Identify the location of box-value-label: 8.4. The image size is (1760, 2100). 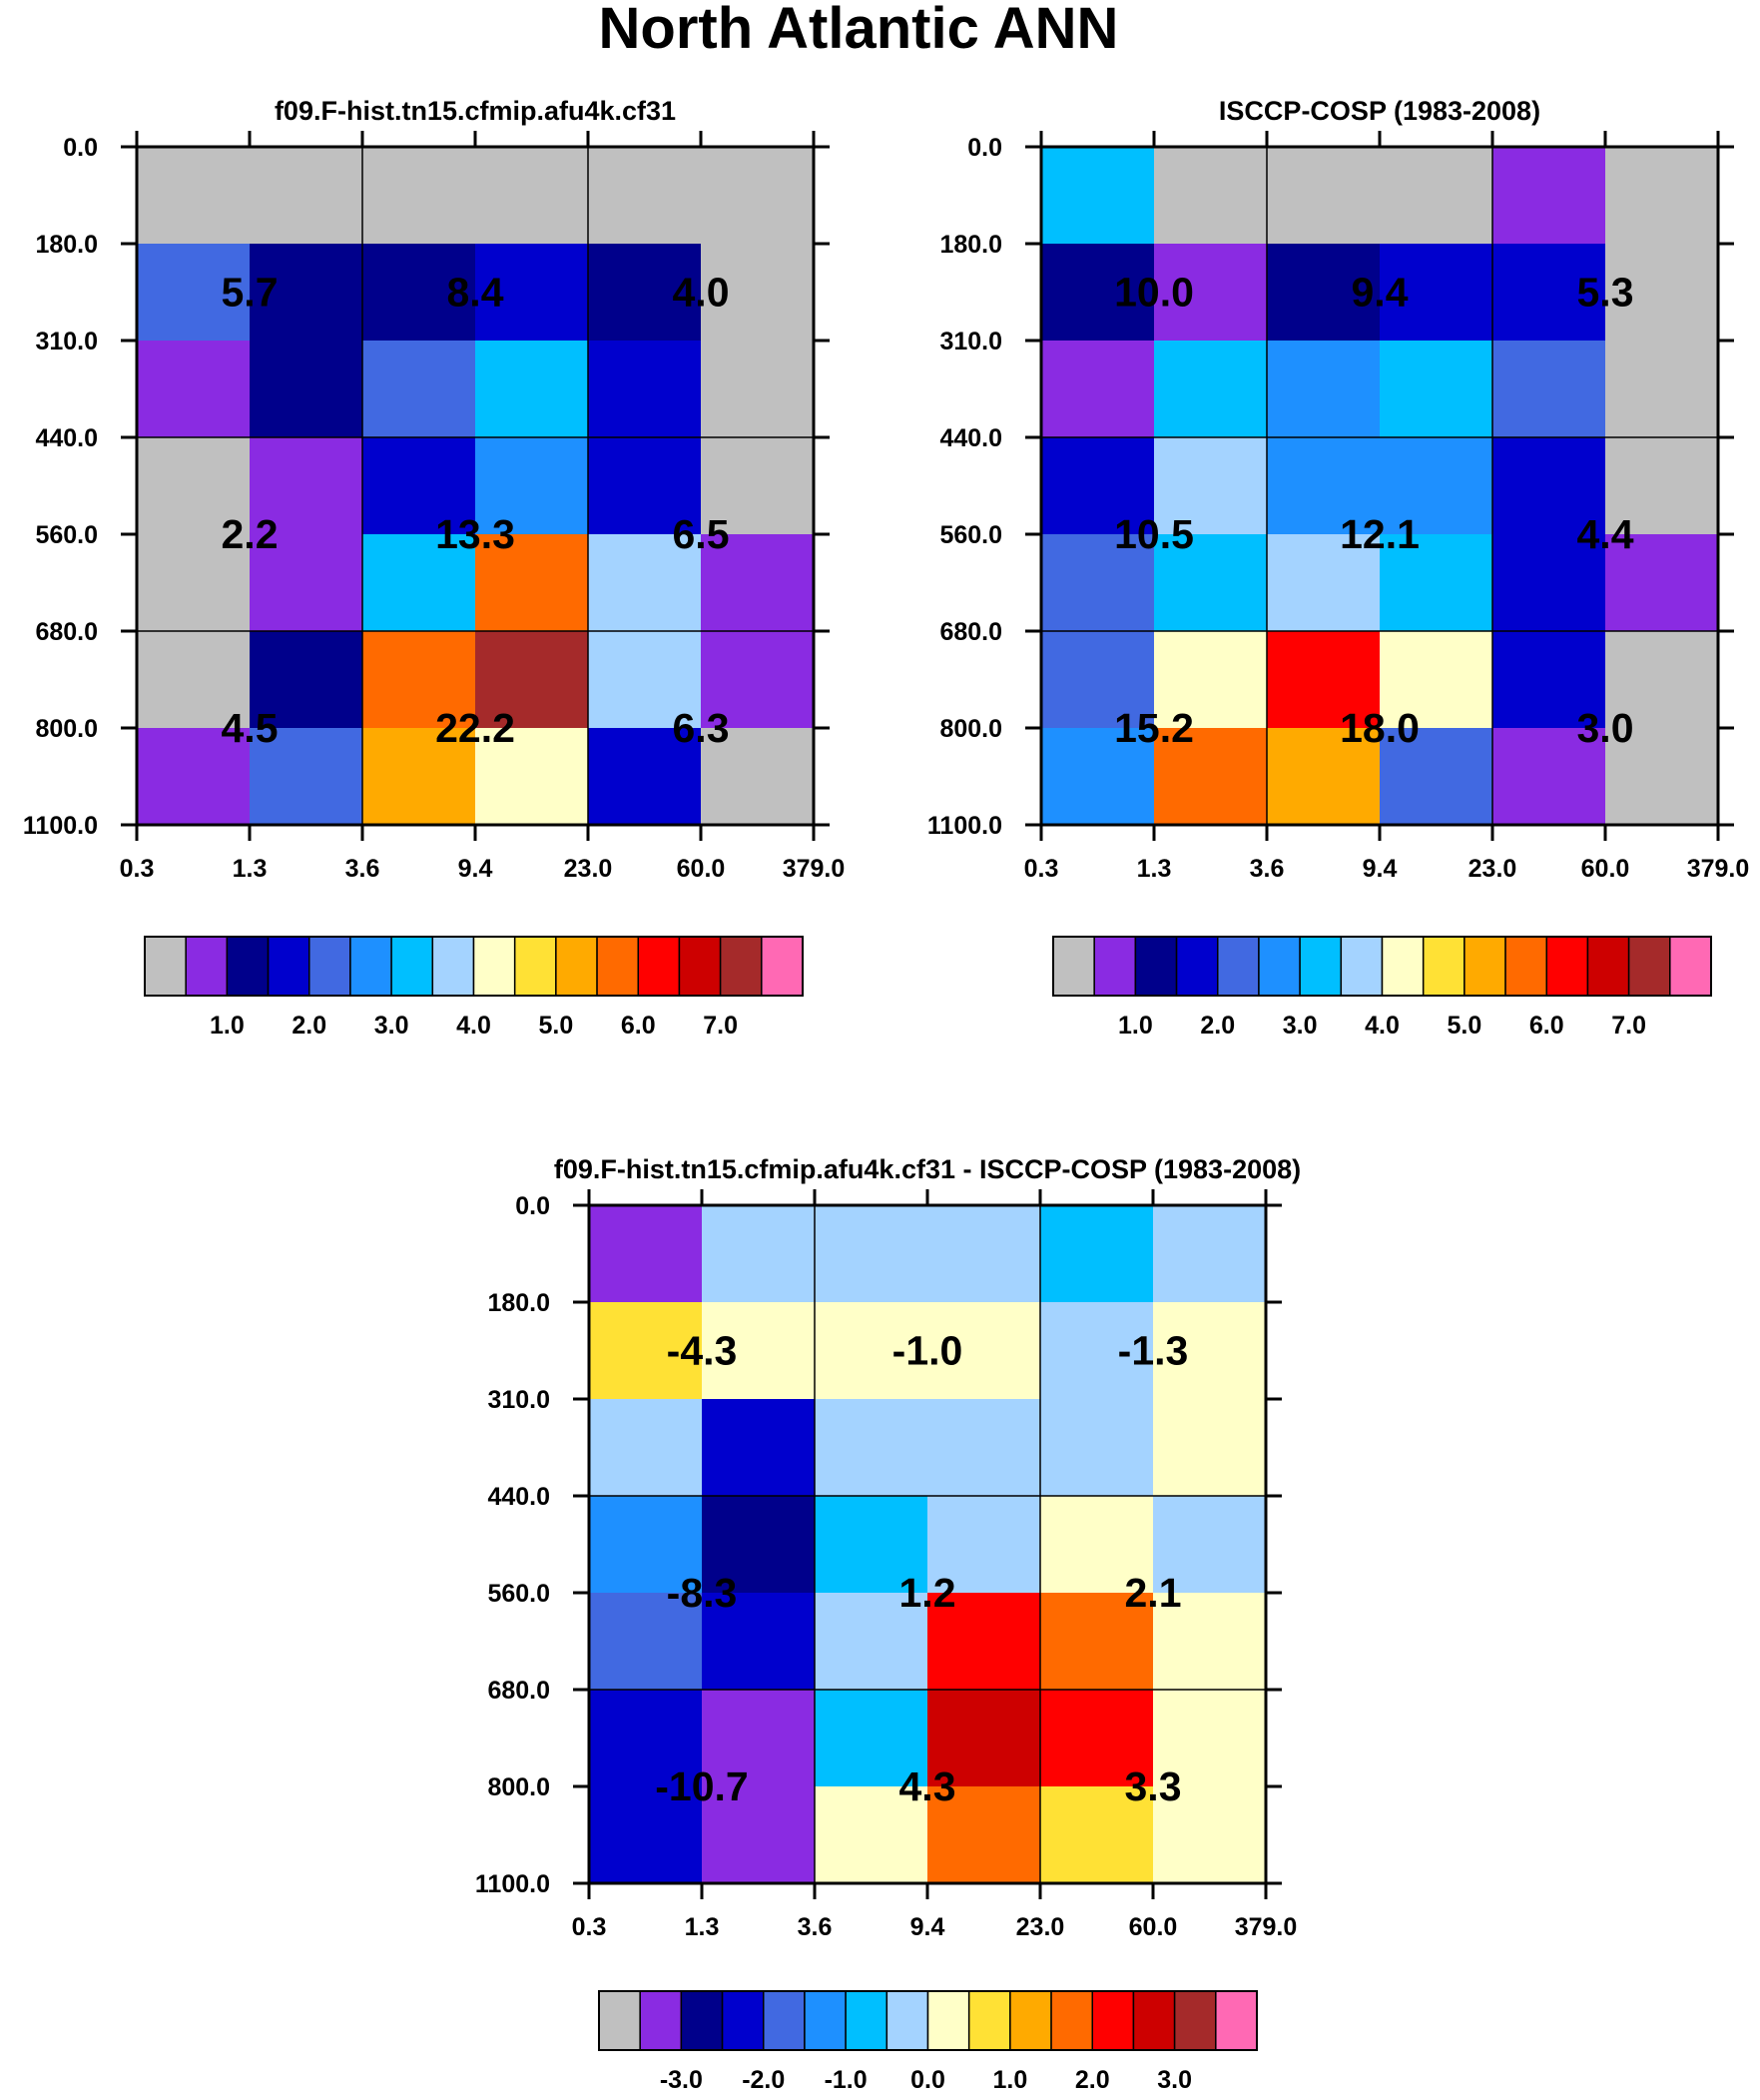
(475, 293).